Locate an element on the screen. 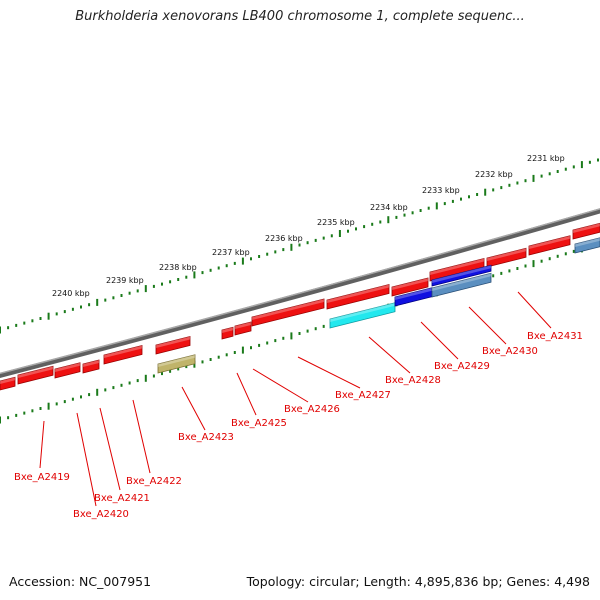  gene-label: Bxe_A2428 is located at coordinates (413, 380).